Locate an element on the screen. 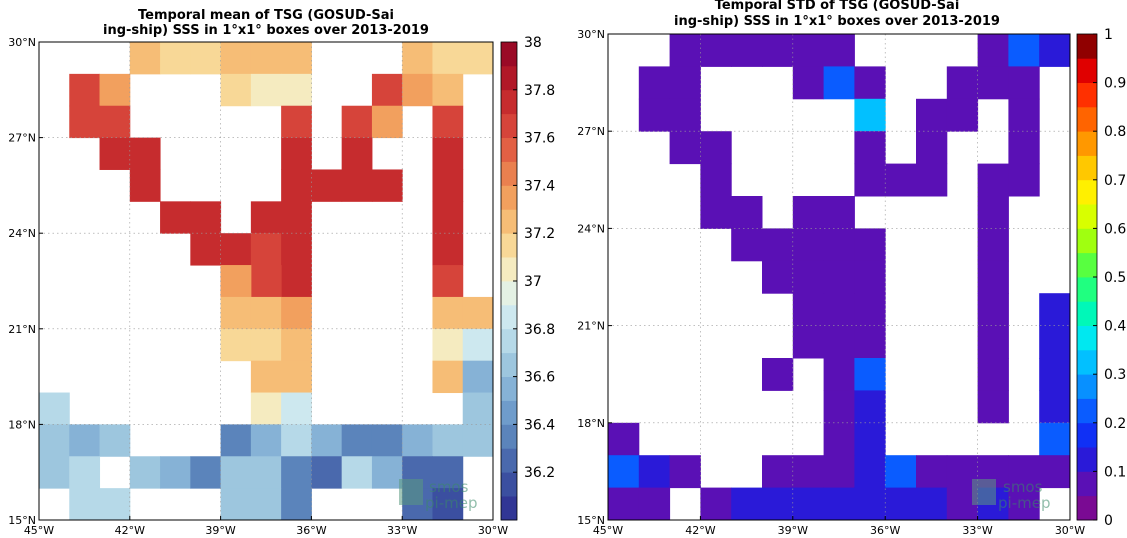  colorbar-tick-label: 0.5 is located at coordinates (1115, 278).